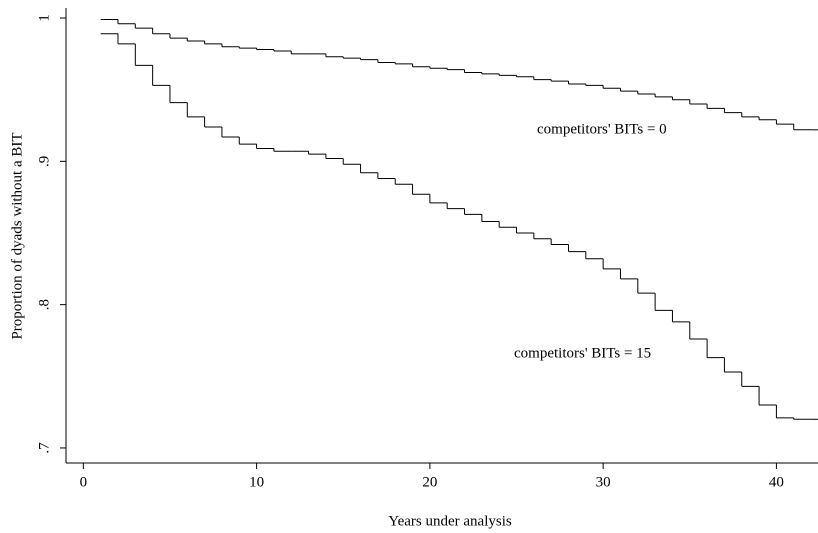 The height and width of the screenshot is (533, 818). I want to click on series-label: competitors' BITs = 15, so click(582, 353).